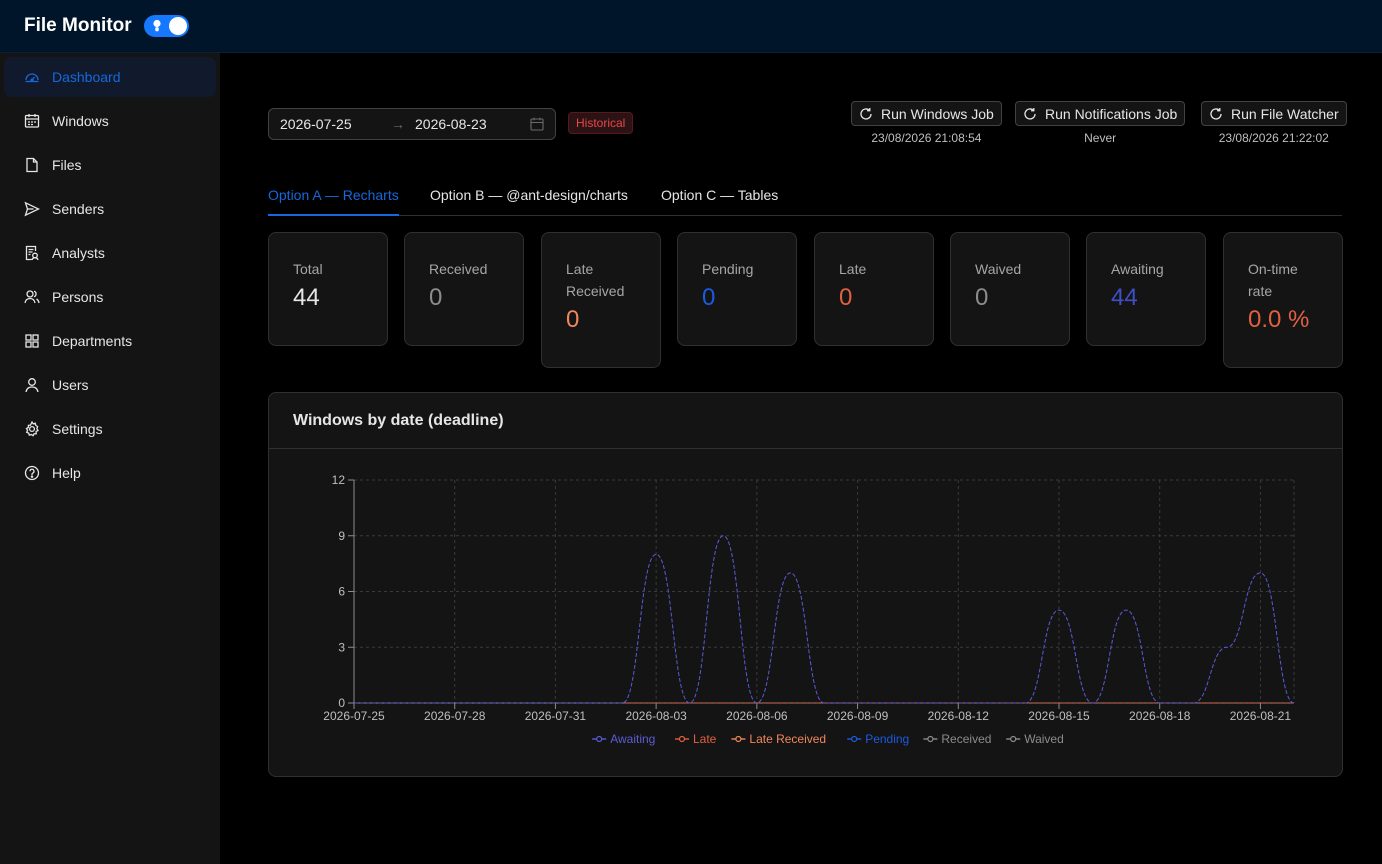  I want to click on button-label: Run Notifications Job, so click(1111, 113).